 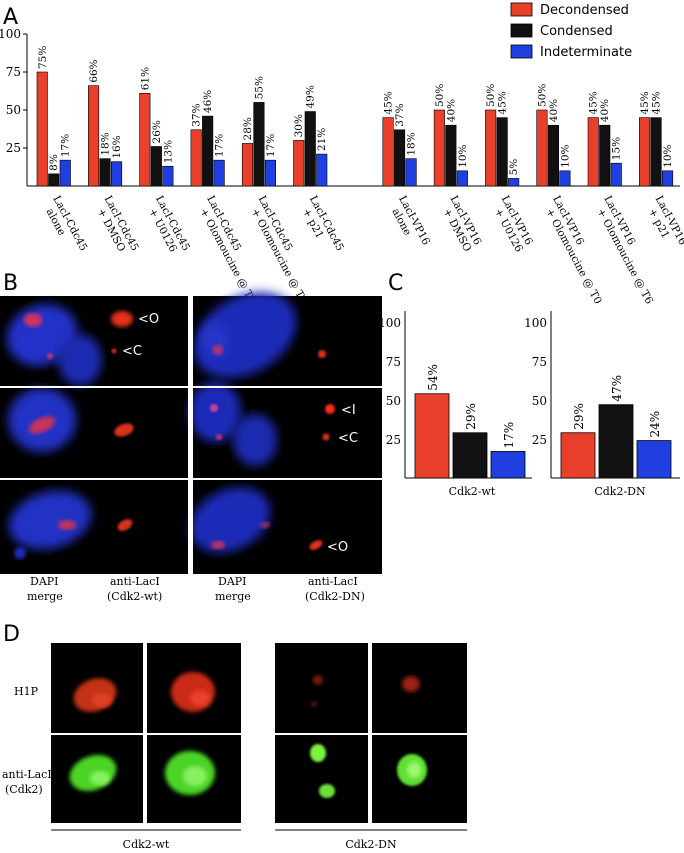 What do you see at coordinates (10, 283) in the screenshot?
I see `panel-letter-b: B` at bounding box center [10, 283].